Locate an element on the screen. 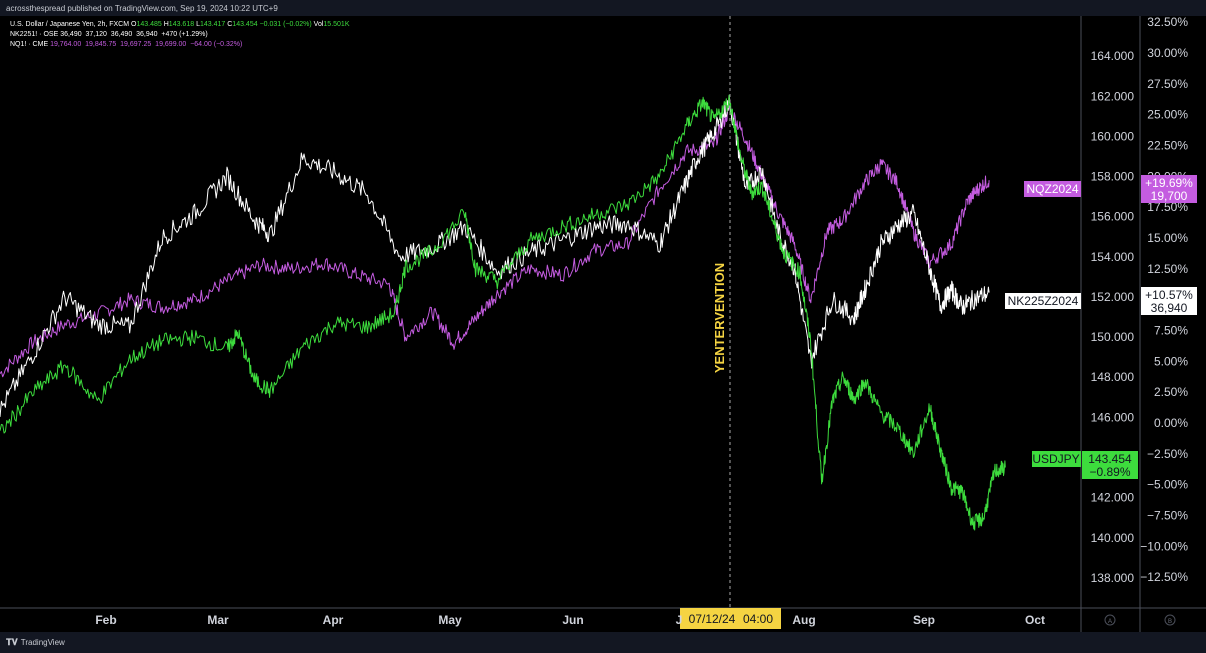 This screenshot has height=653, width=1206. percent-tick-label: −12.50% is located at coordinates (1164, 577).